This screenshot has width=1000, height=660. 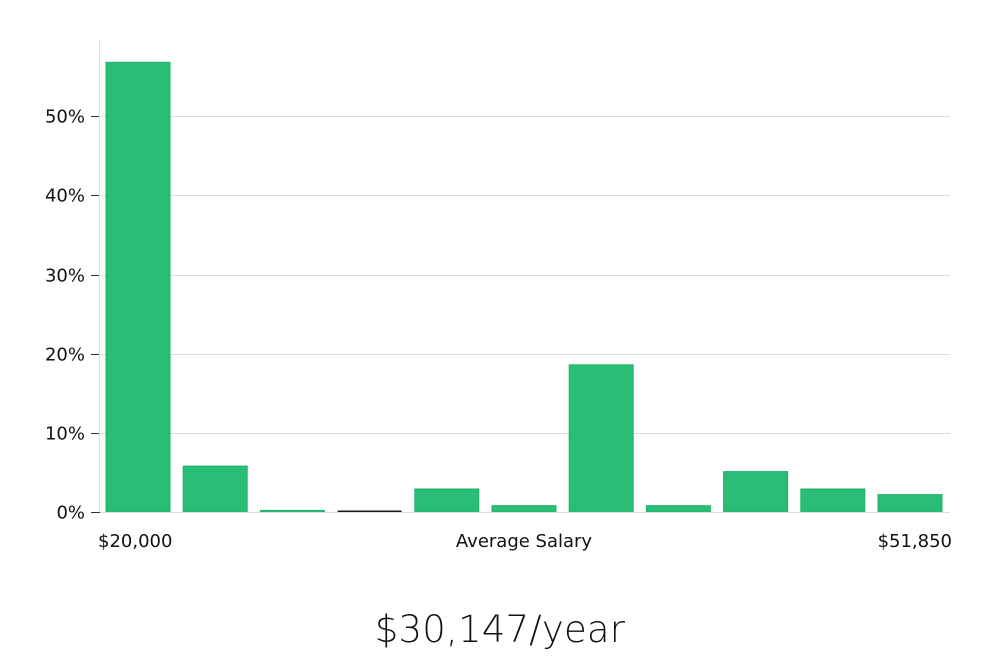 I want to click on y-tick-label: 10%, so click(x=65, y=434).